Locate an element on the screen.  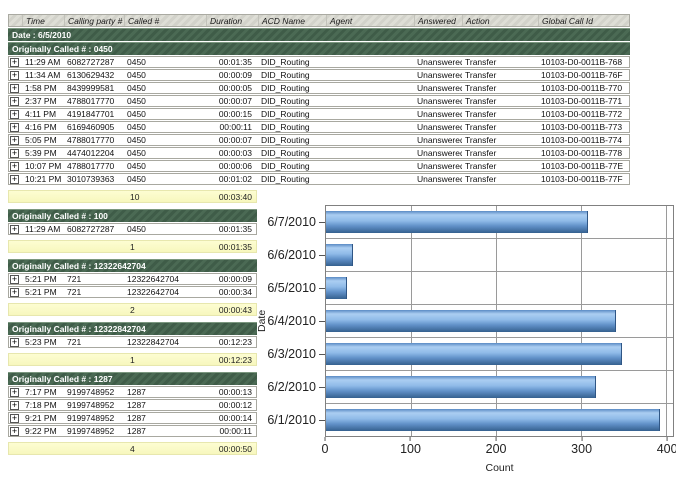
duration-cell: 00:00:14 is located at coordinates (235, 417).